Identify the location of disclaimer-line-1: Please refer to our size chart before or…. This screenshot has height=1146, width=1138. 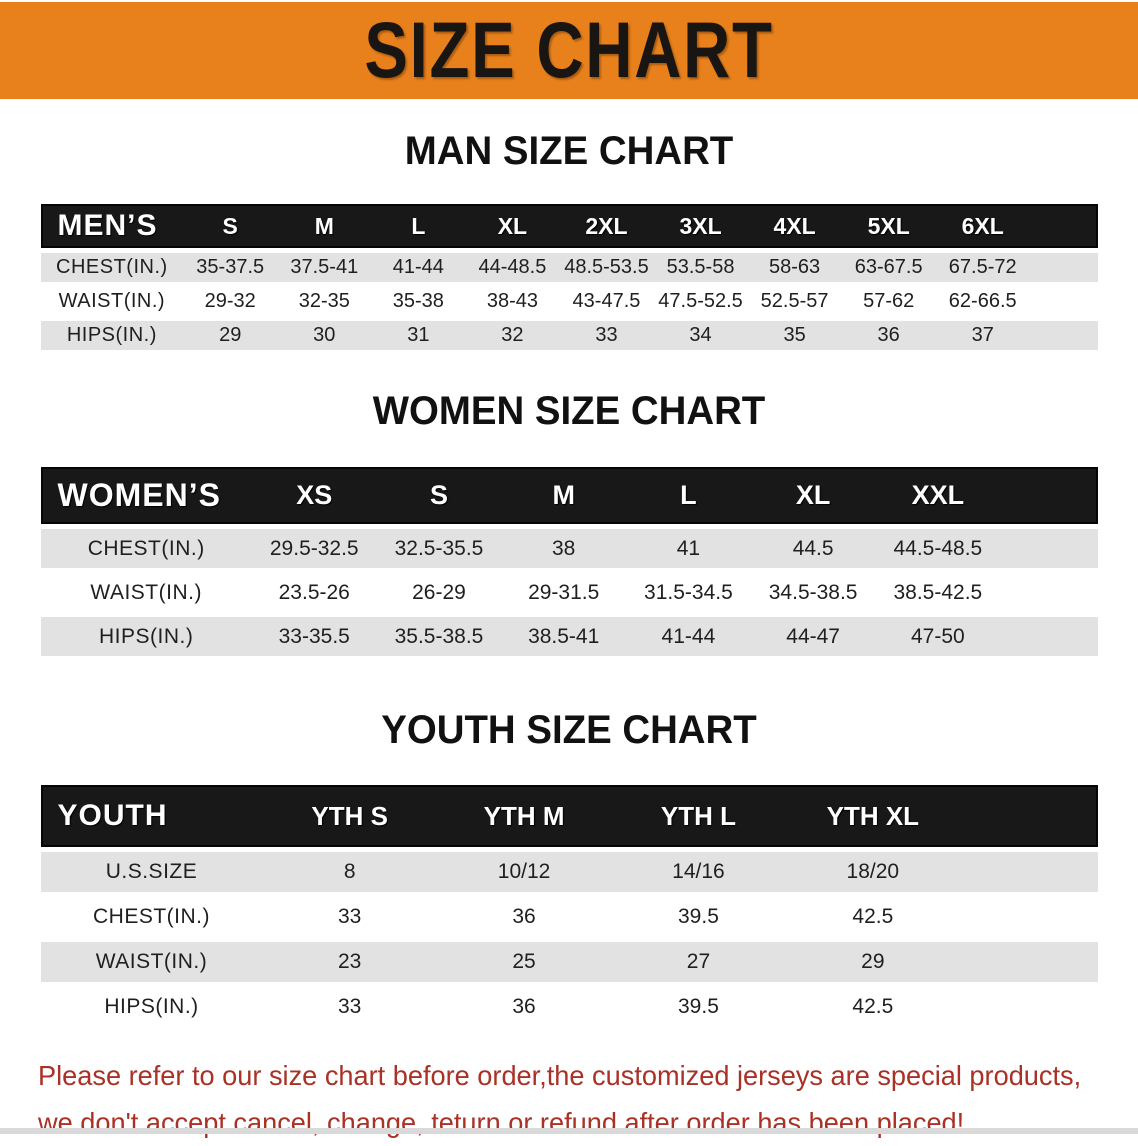
(560, 1075).